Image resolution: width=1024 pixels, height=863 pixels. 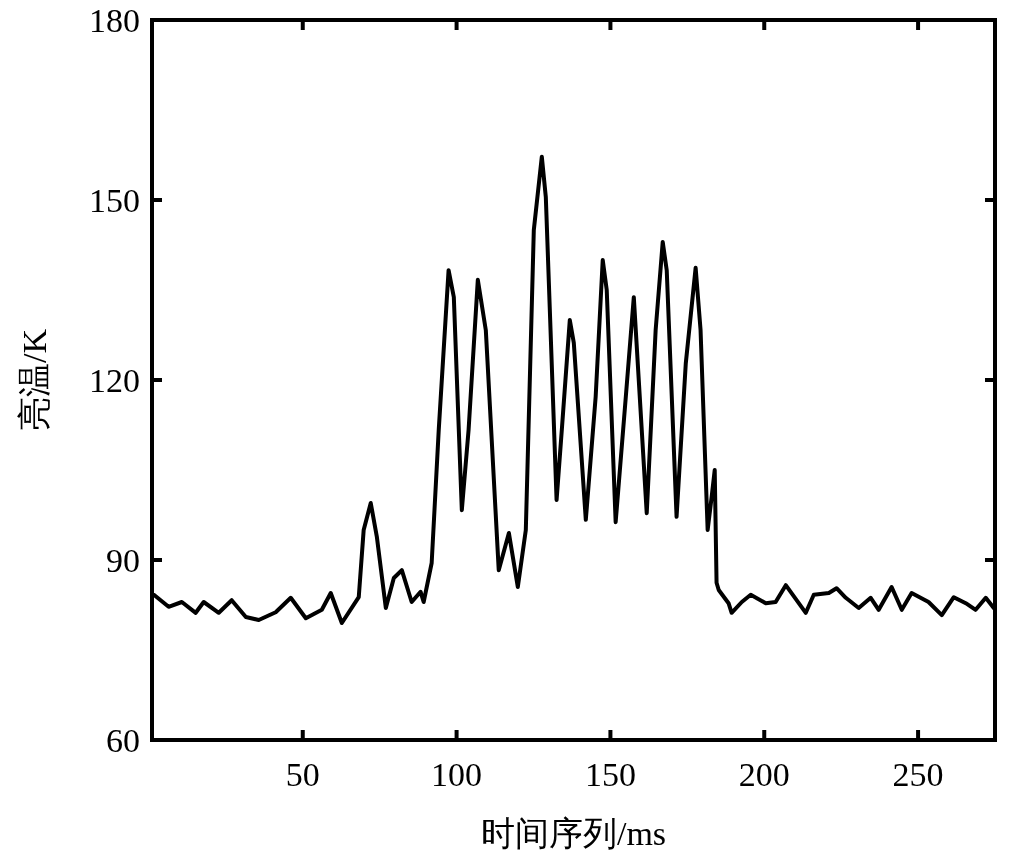 What do you see at coordinates (764, 774) in the screenshot?
I see `x-tick-label: 200` at bounding box center [764, 774].